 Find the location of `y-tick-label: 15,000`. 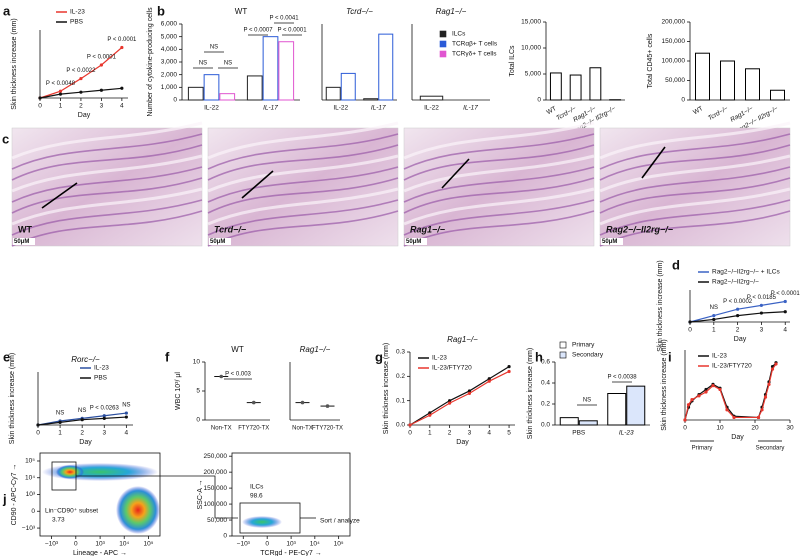

y-tick-label: 15,000 is located at coordinates (531, 22).